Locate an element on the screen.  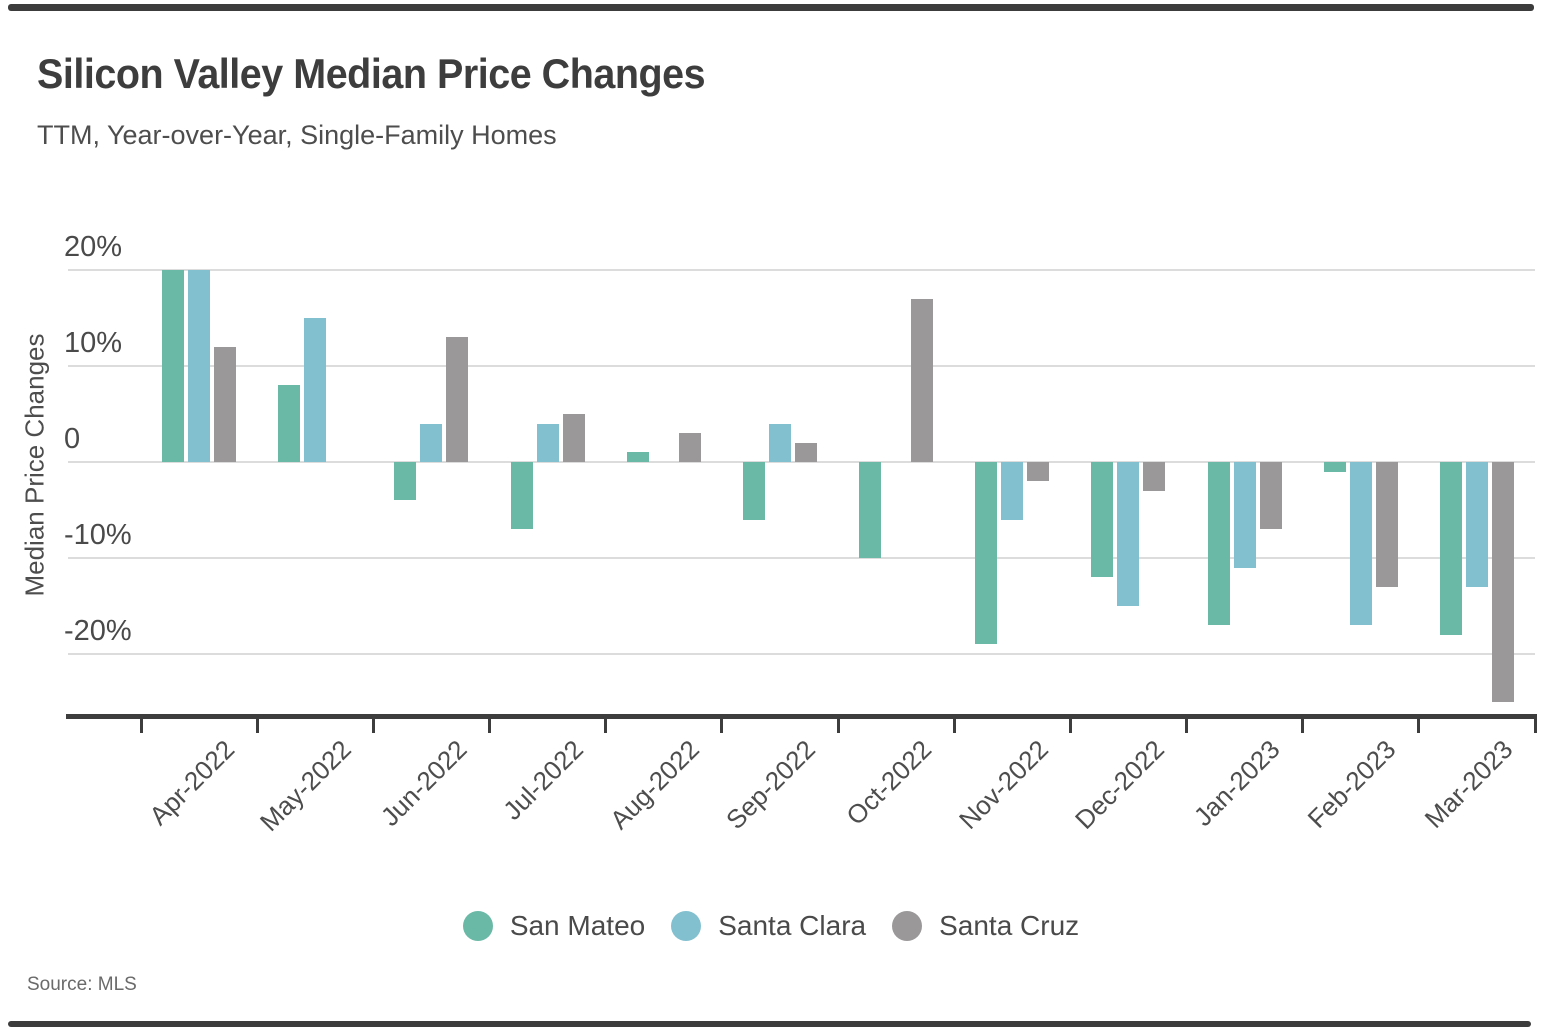
x-tick-label-Dec-2022: Dec-2022 is located at coordinates (1119, 784).